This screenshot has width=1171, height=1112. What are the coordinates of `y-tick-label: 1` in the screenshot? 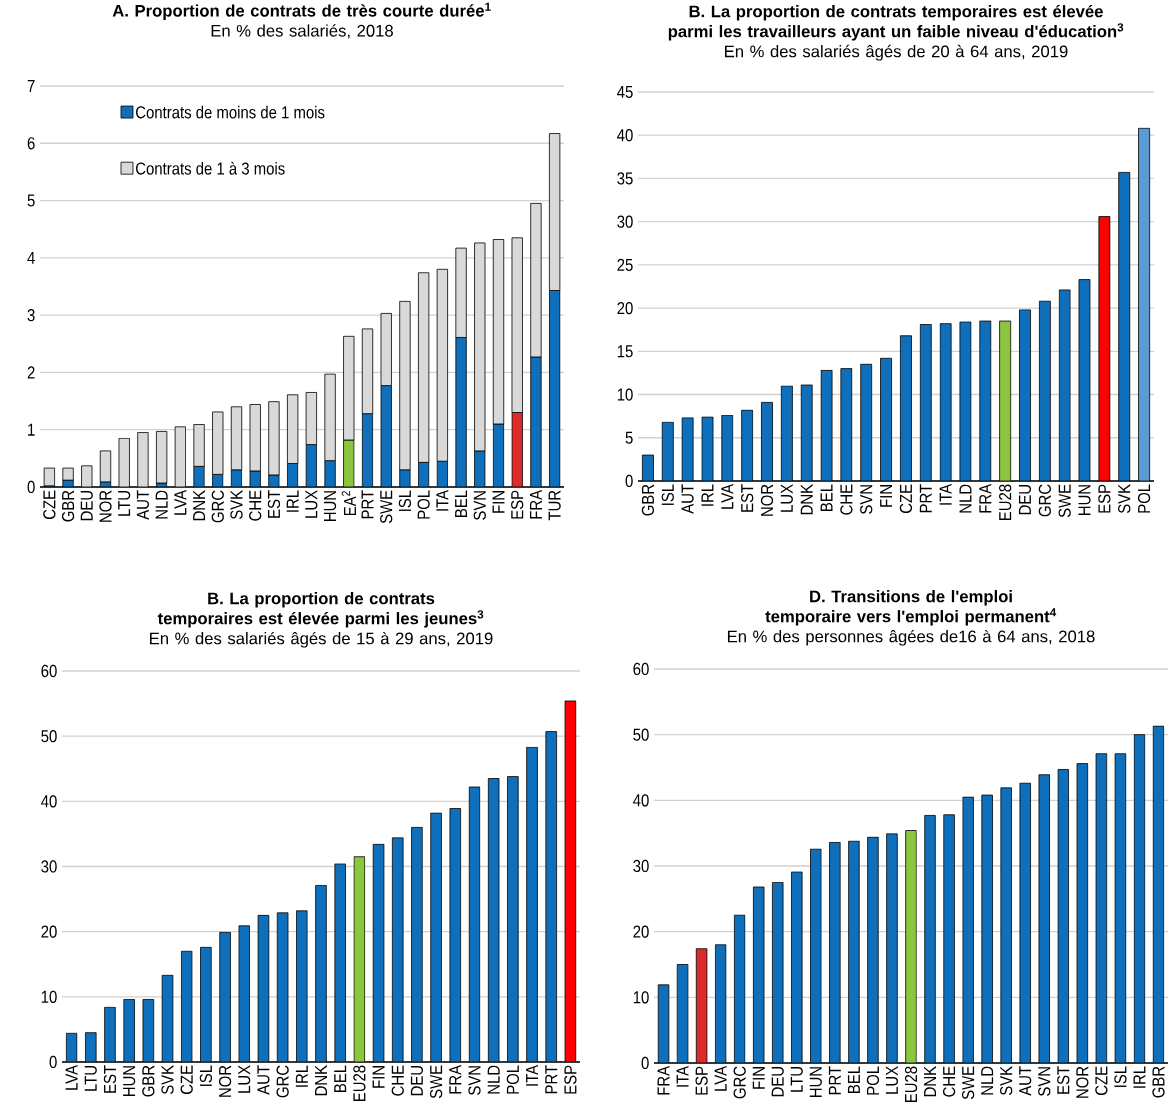 It's located at (31, 429).